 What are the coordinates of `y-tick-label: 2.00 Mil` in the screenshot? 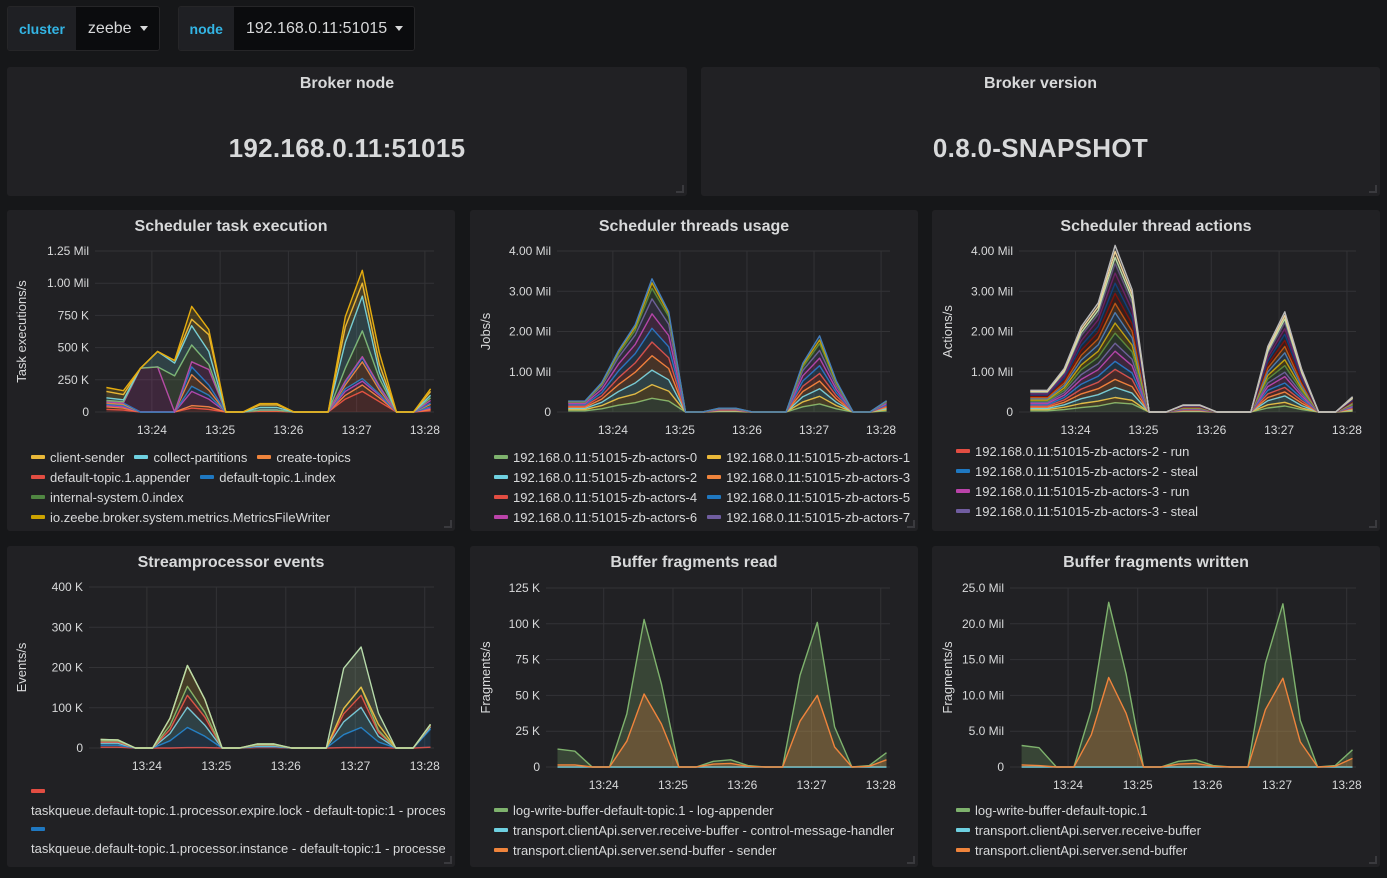 It's located at (530, 332).